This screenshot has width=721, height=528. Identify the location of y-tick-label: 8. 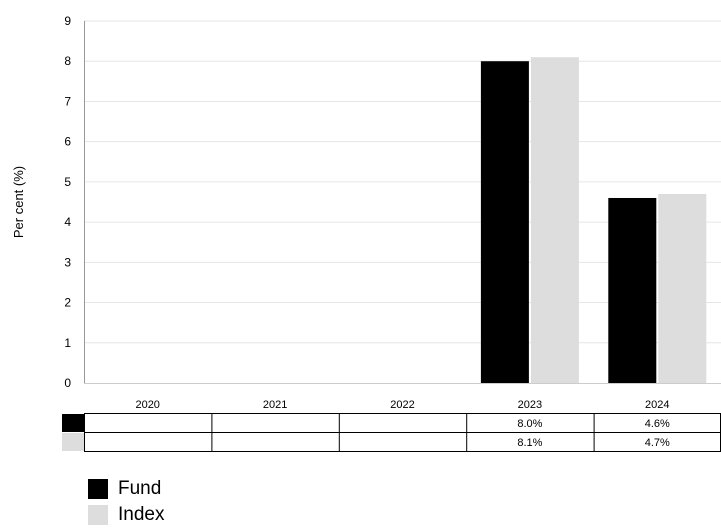
(67, 61).